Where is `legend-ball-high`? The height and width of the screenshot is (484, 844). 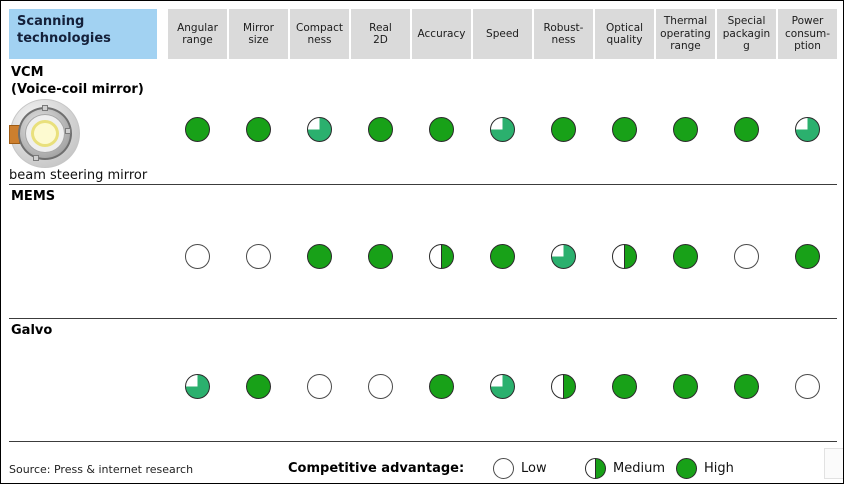
legend-ball-high is located at coordinates (686, 468).